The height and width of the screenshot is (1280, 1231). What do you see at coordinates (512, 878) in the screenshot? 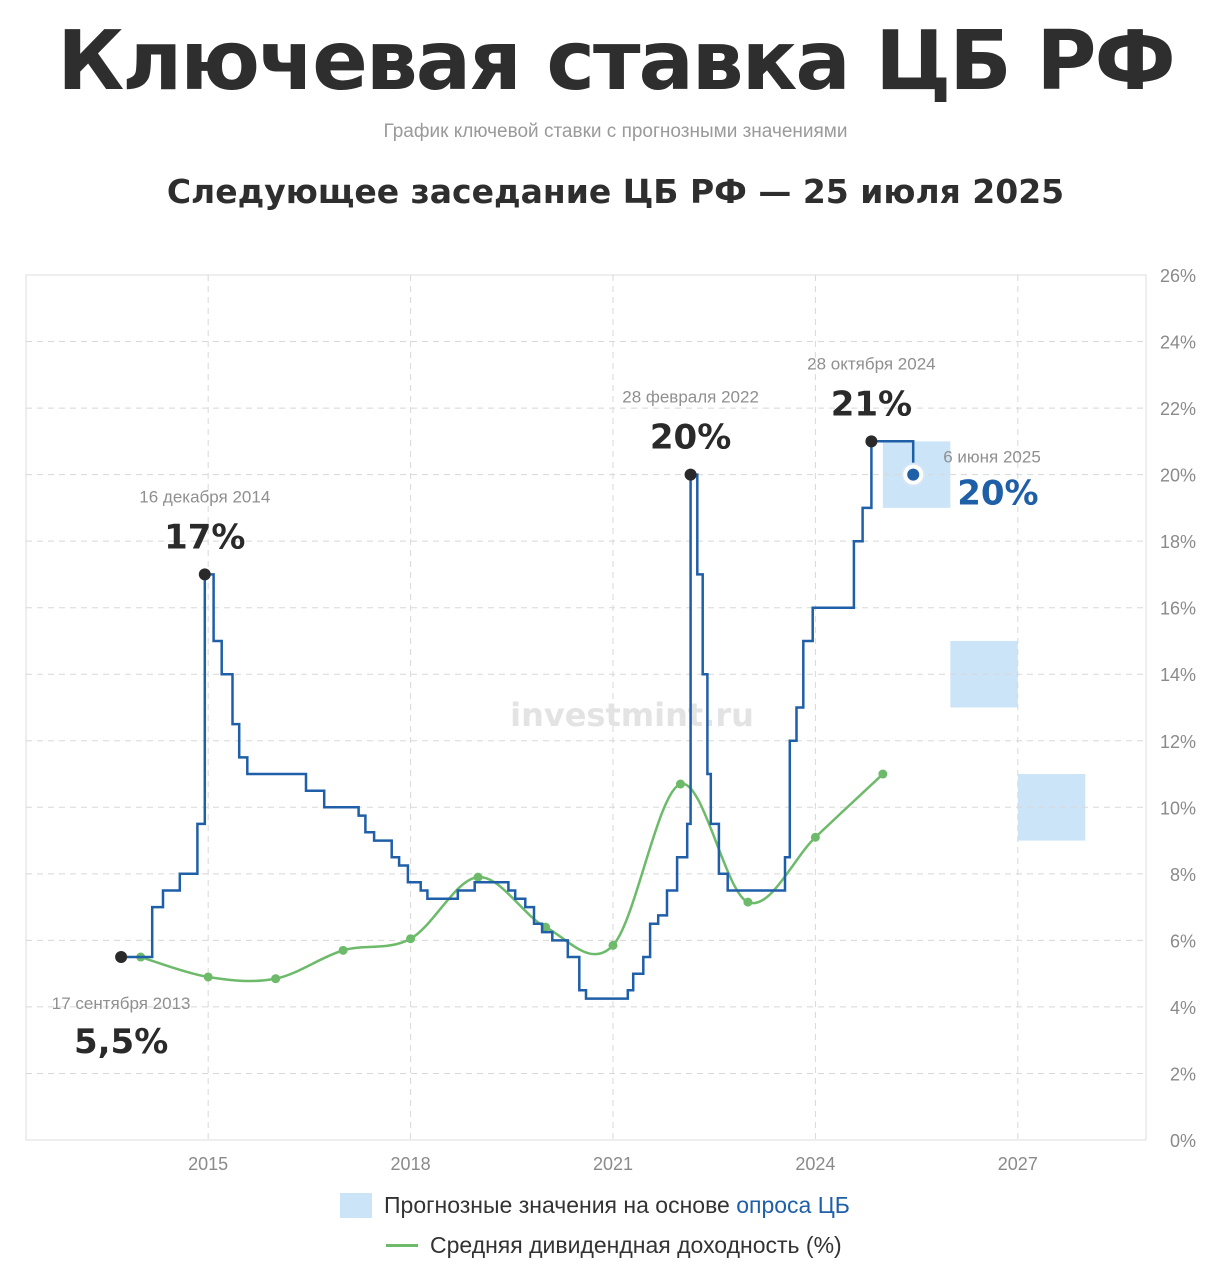
I see `dividend-yield-line` at bounding box center [512, 878].